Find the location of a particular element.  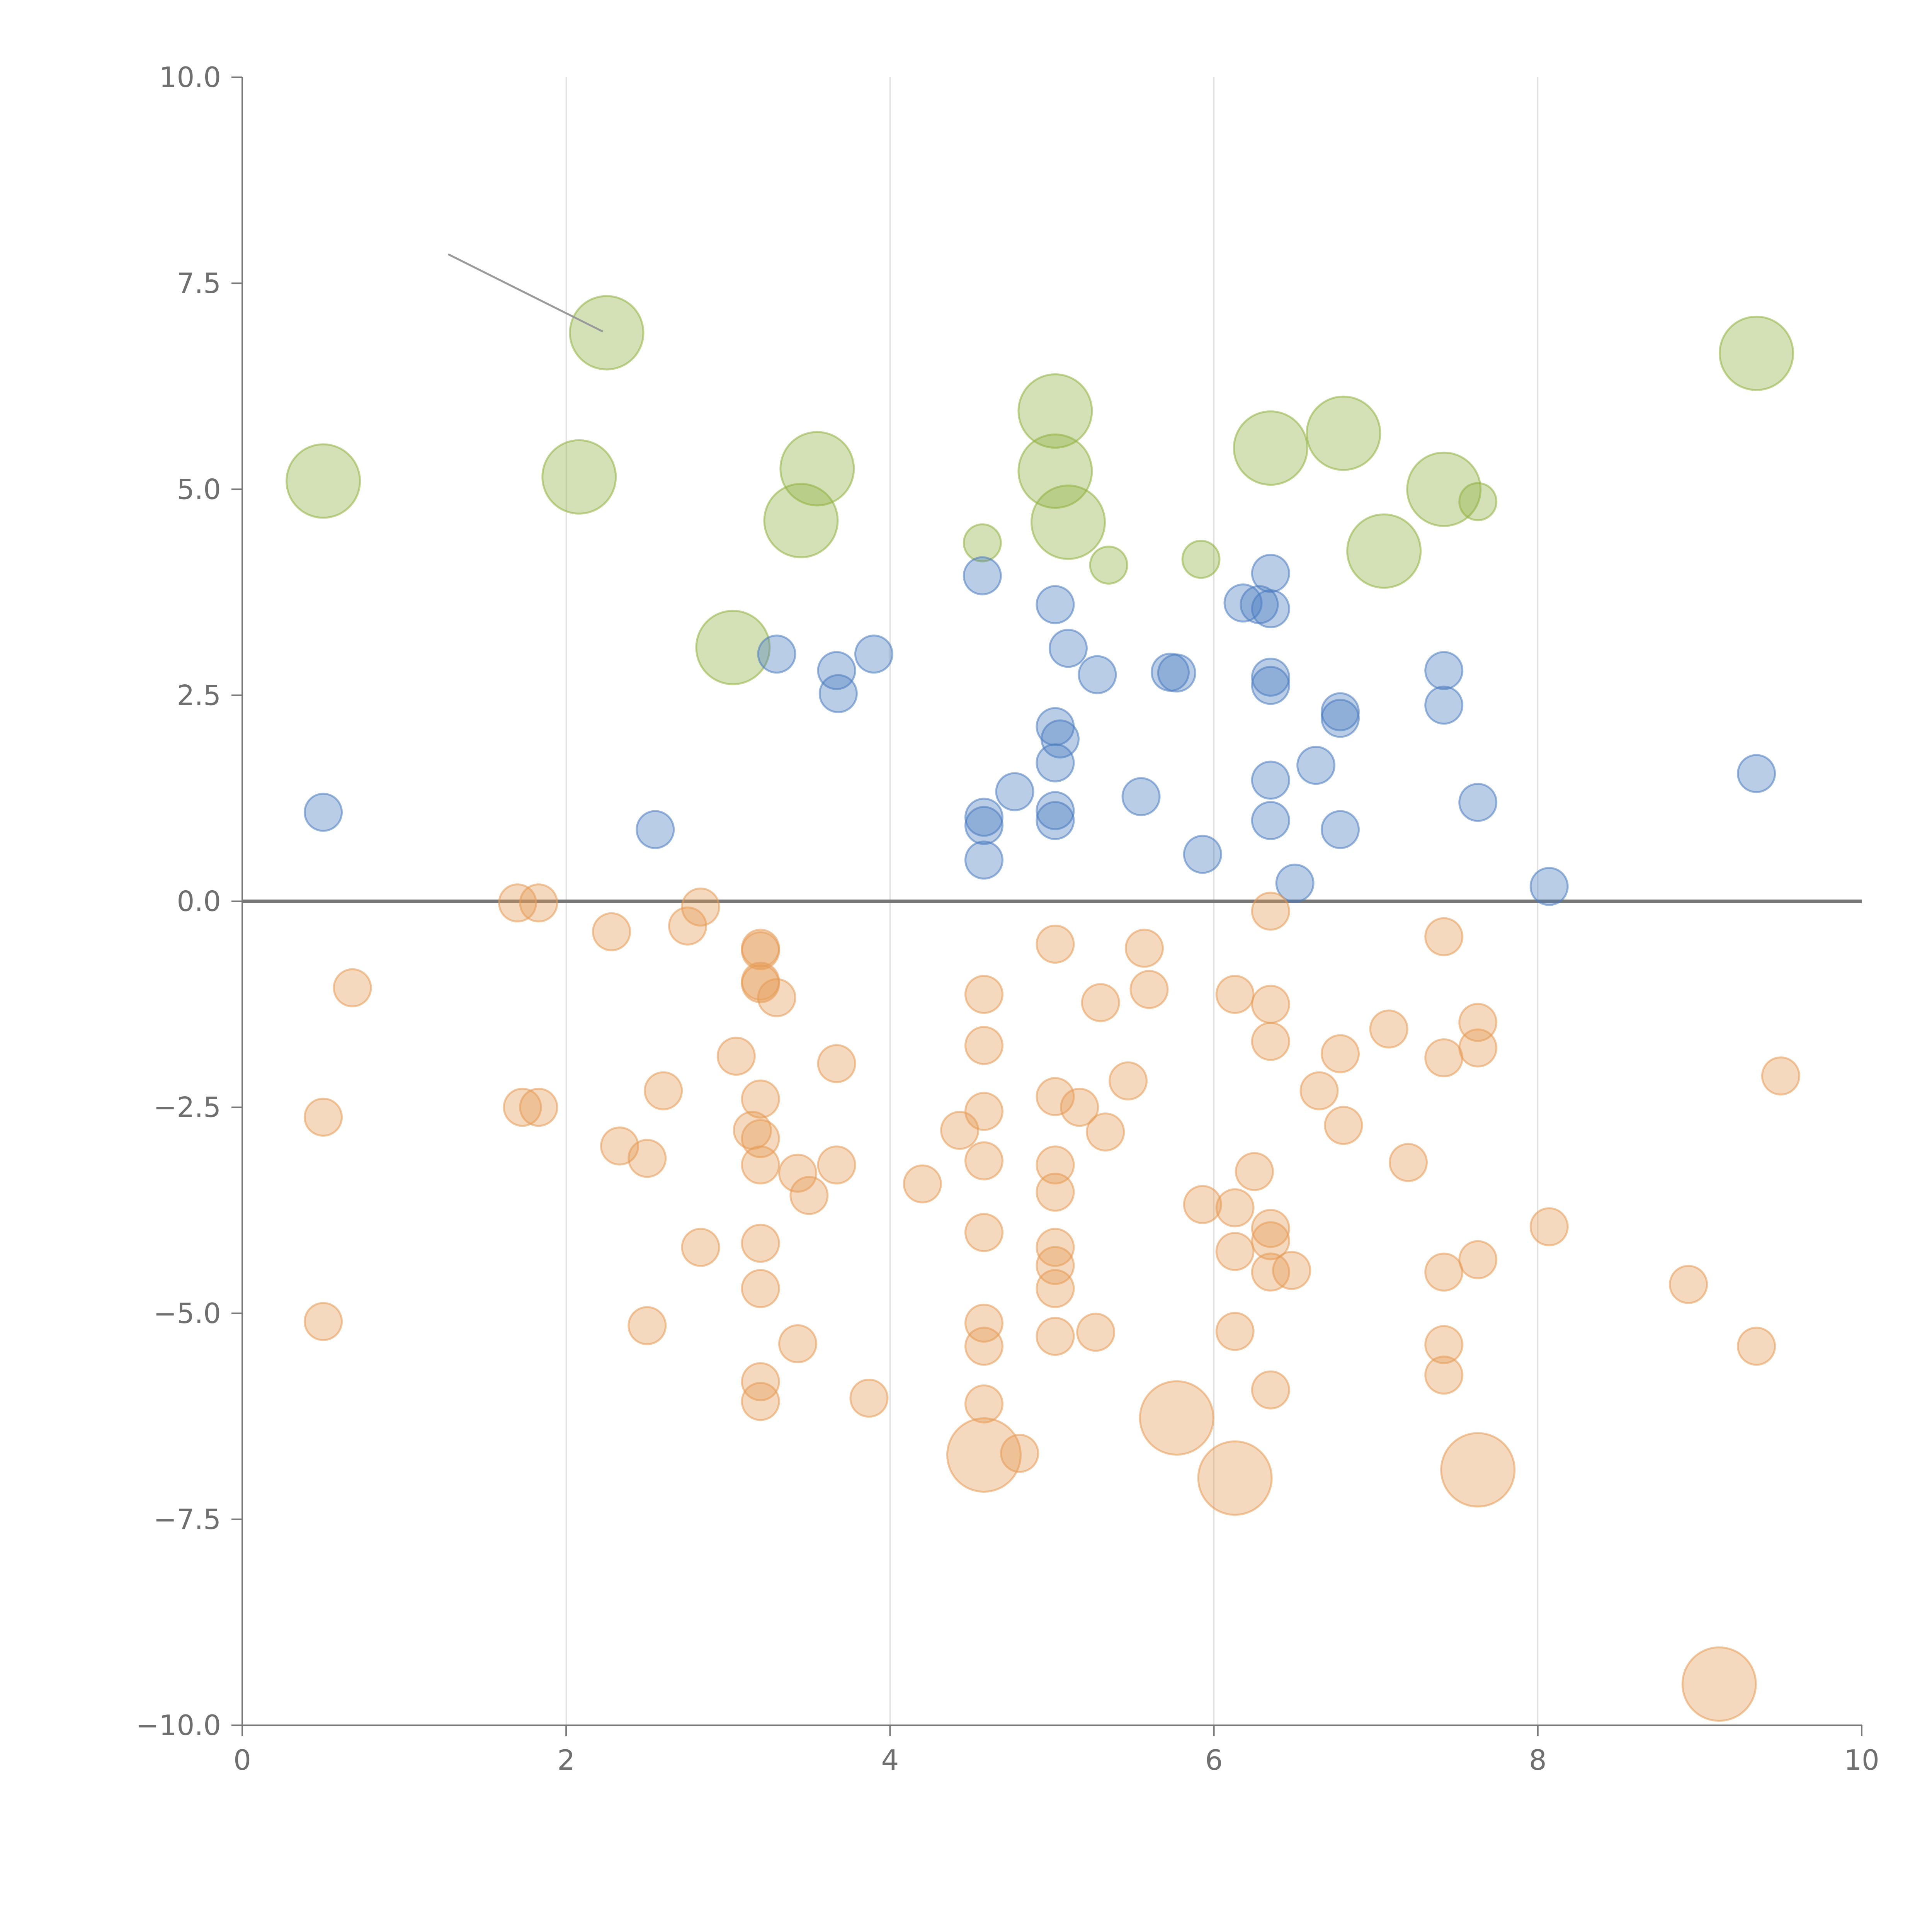

y-tick-label: −5.0 is located at coordinates (187, 1313).